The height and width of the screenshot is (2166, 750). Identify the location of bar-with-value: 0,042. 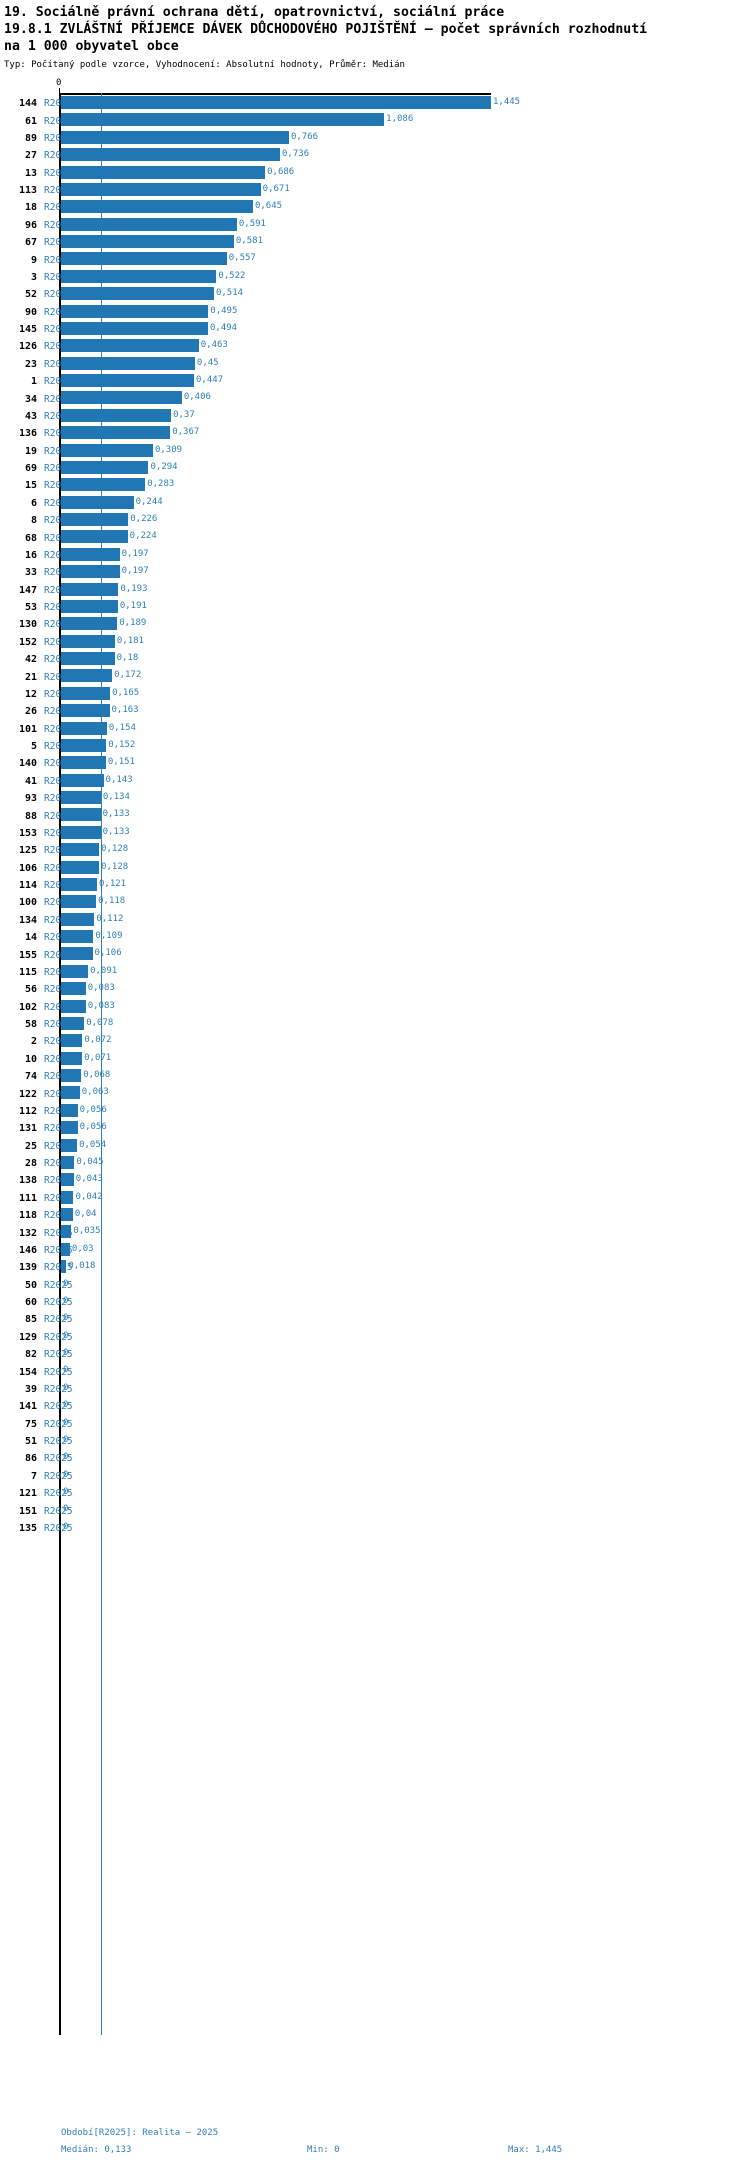
(82, 1197).